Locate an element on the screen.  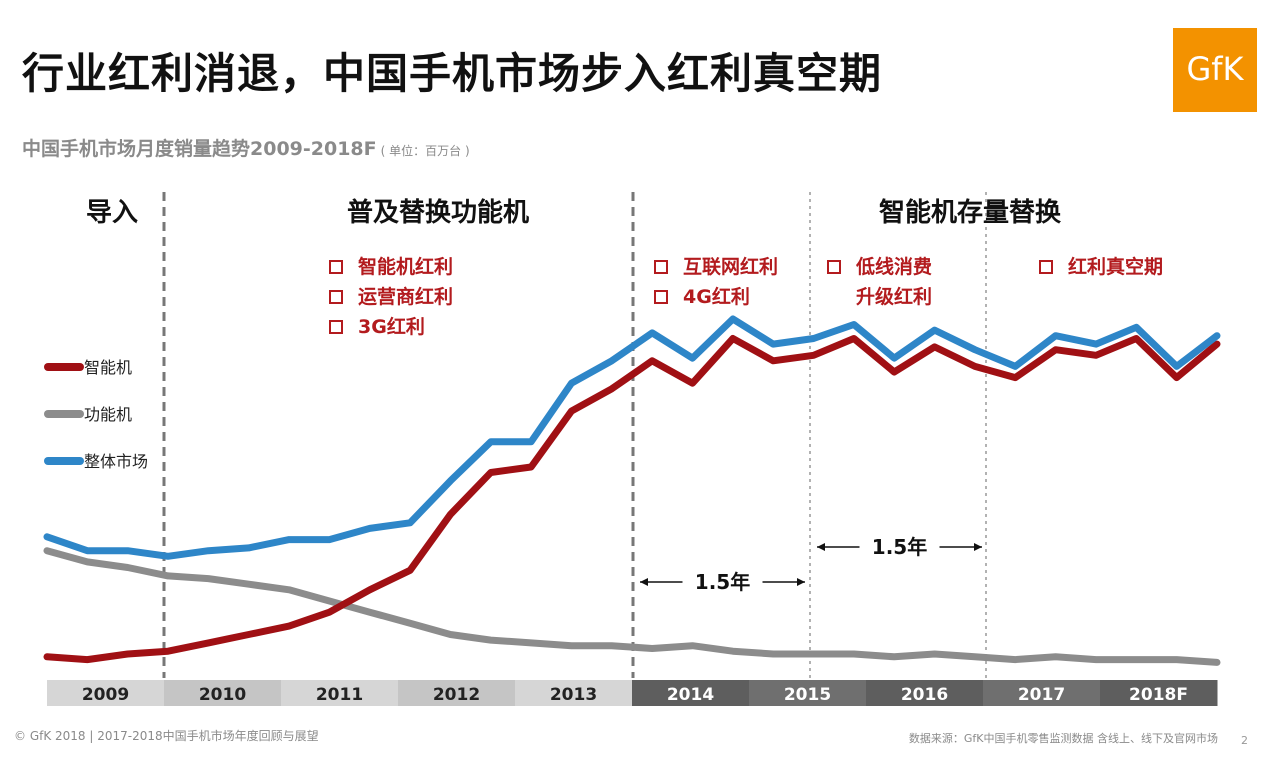
phase-header-2: 普及替换功能机 is located at coordinates (438, 212).